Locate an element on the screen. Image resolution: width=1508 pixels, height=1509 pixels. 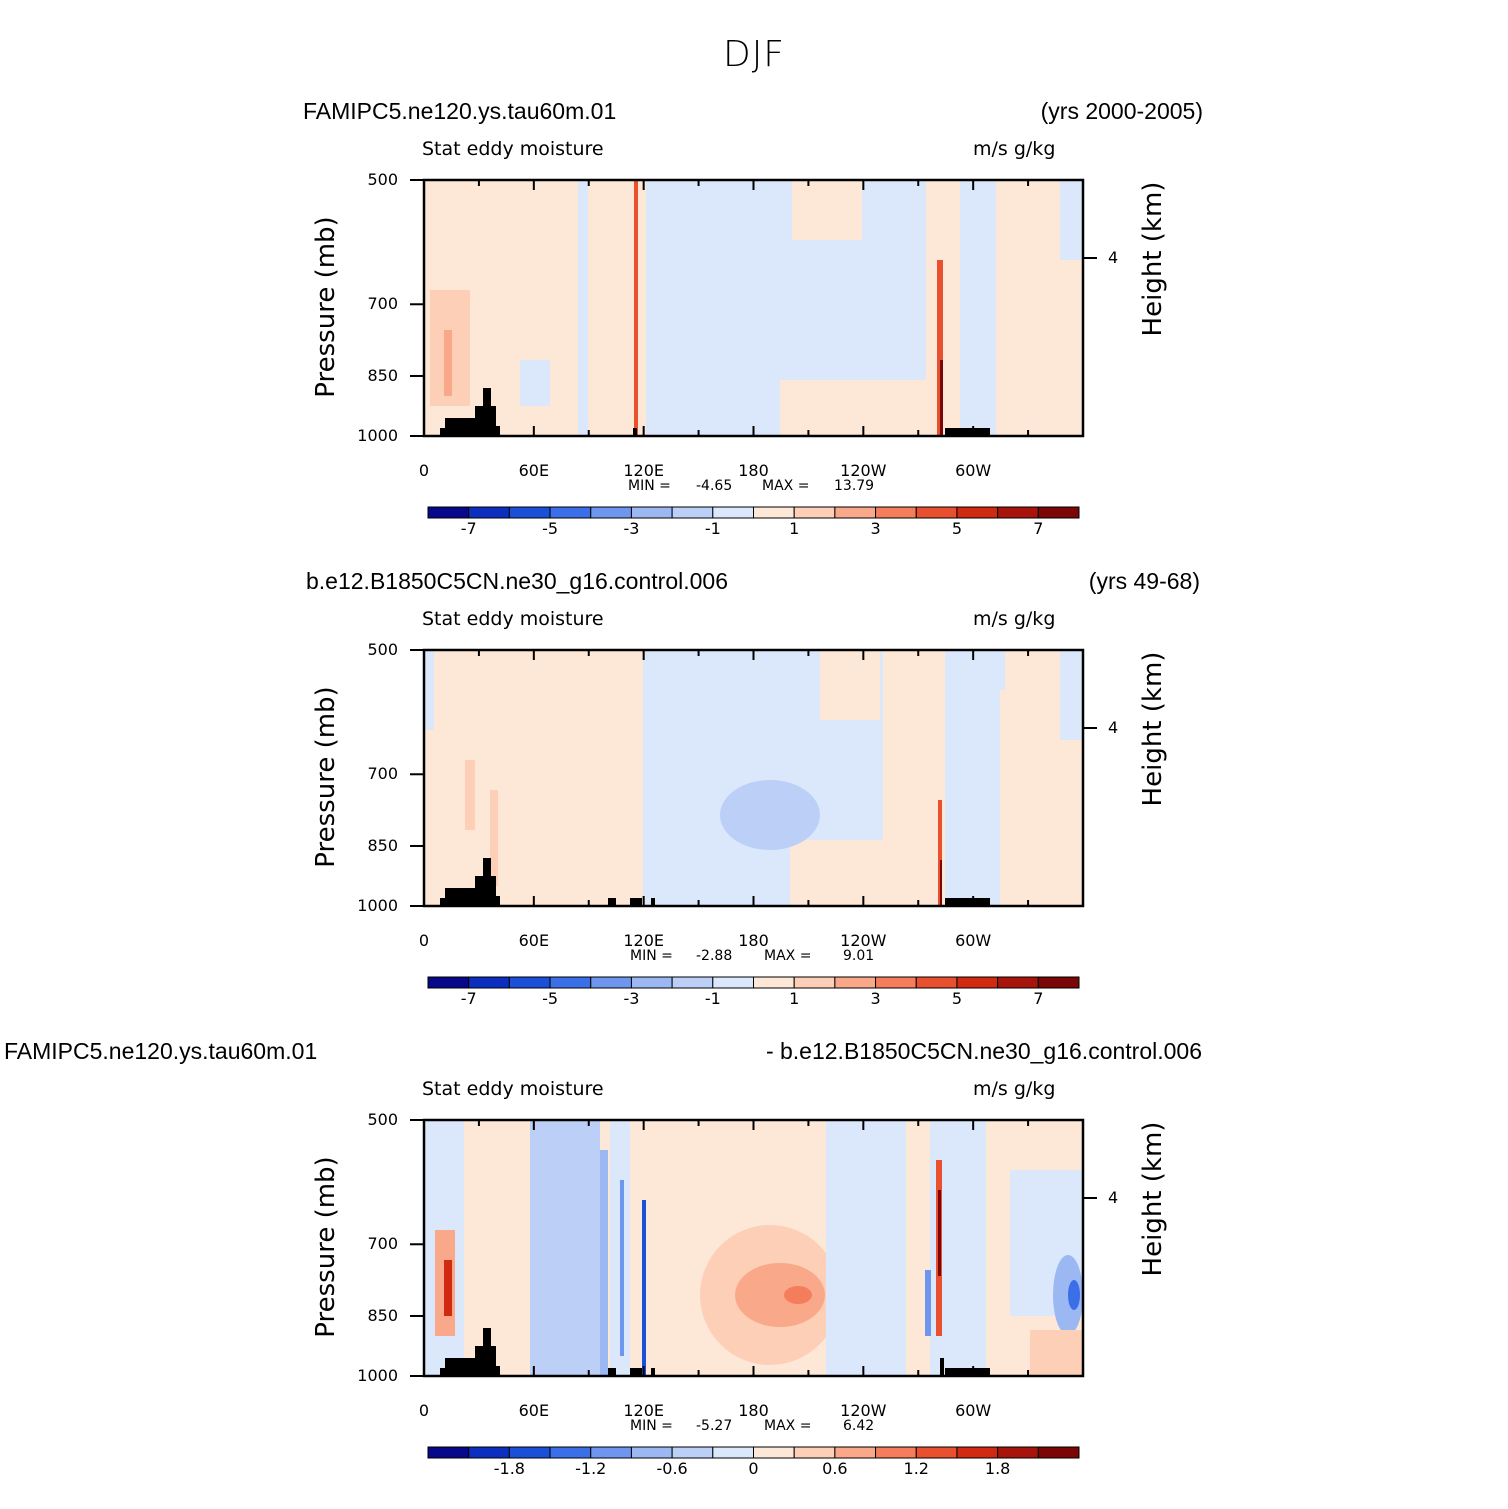
panel-1-colorbar-label: 5 is located at coordinates (957, 528).